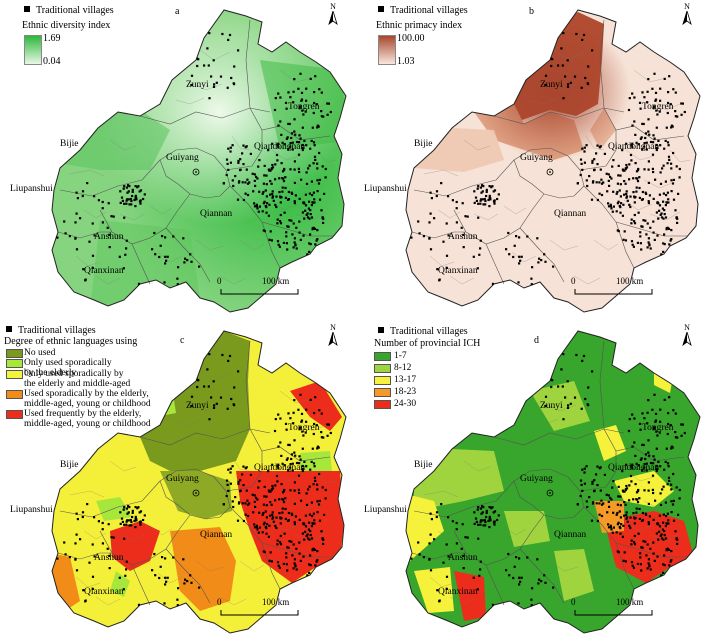 The width and height of the screenshot is (708, 642). What do you see at coordinates (382, 380) in the screenshot?
I see `legend-swatch` at bounding box center [382, 380].